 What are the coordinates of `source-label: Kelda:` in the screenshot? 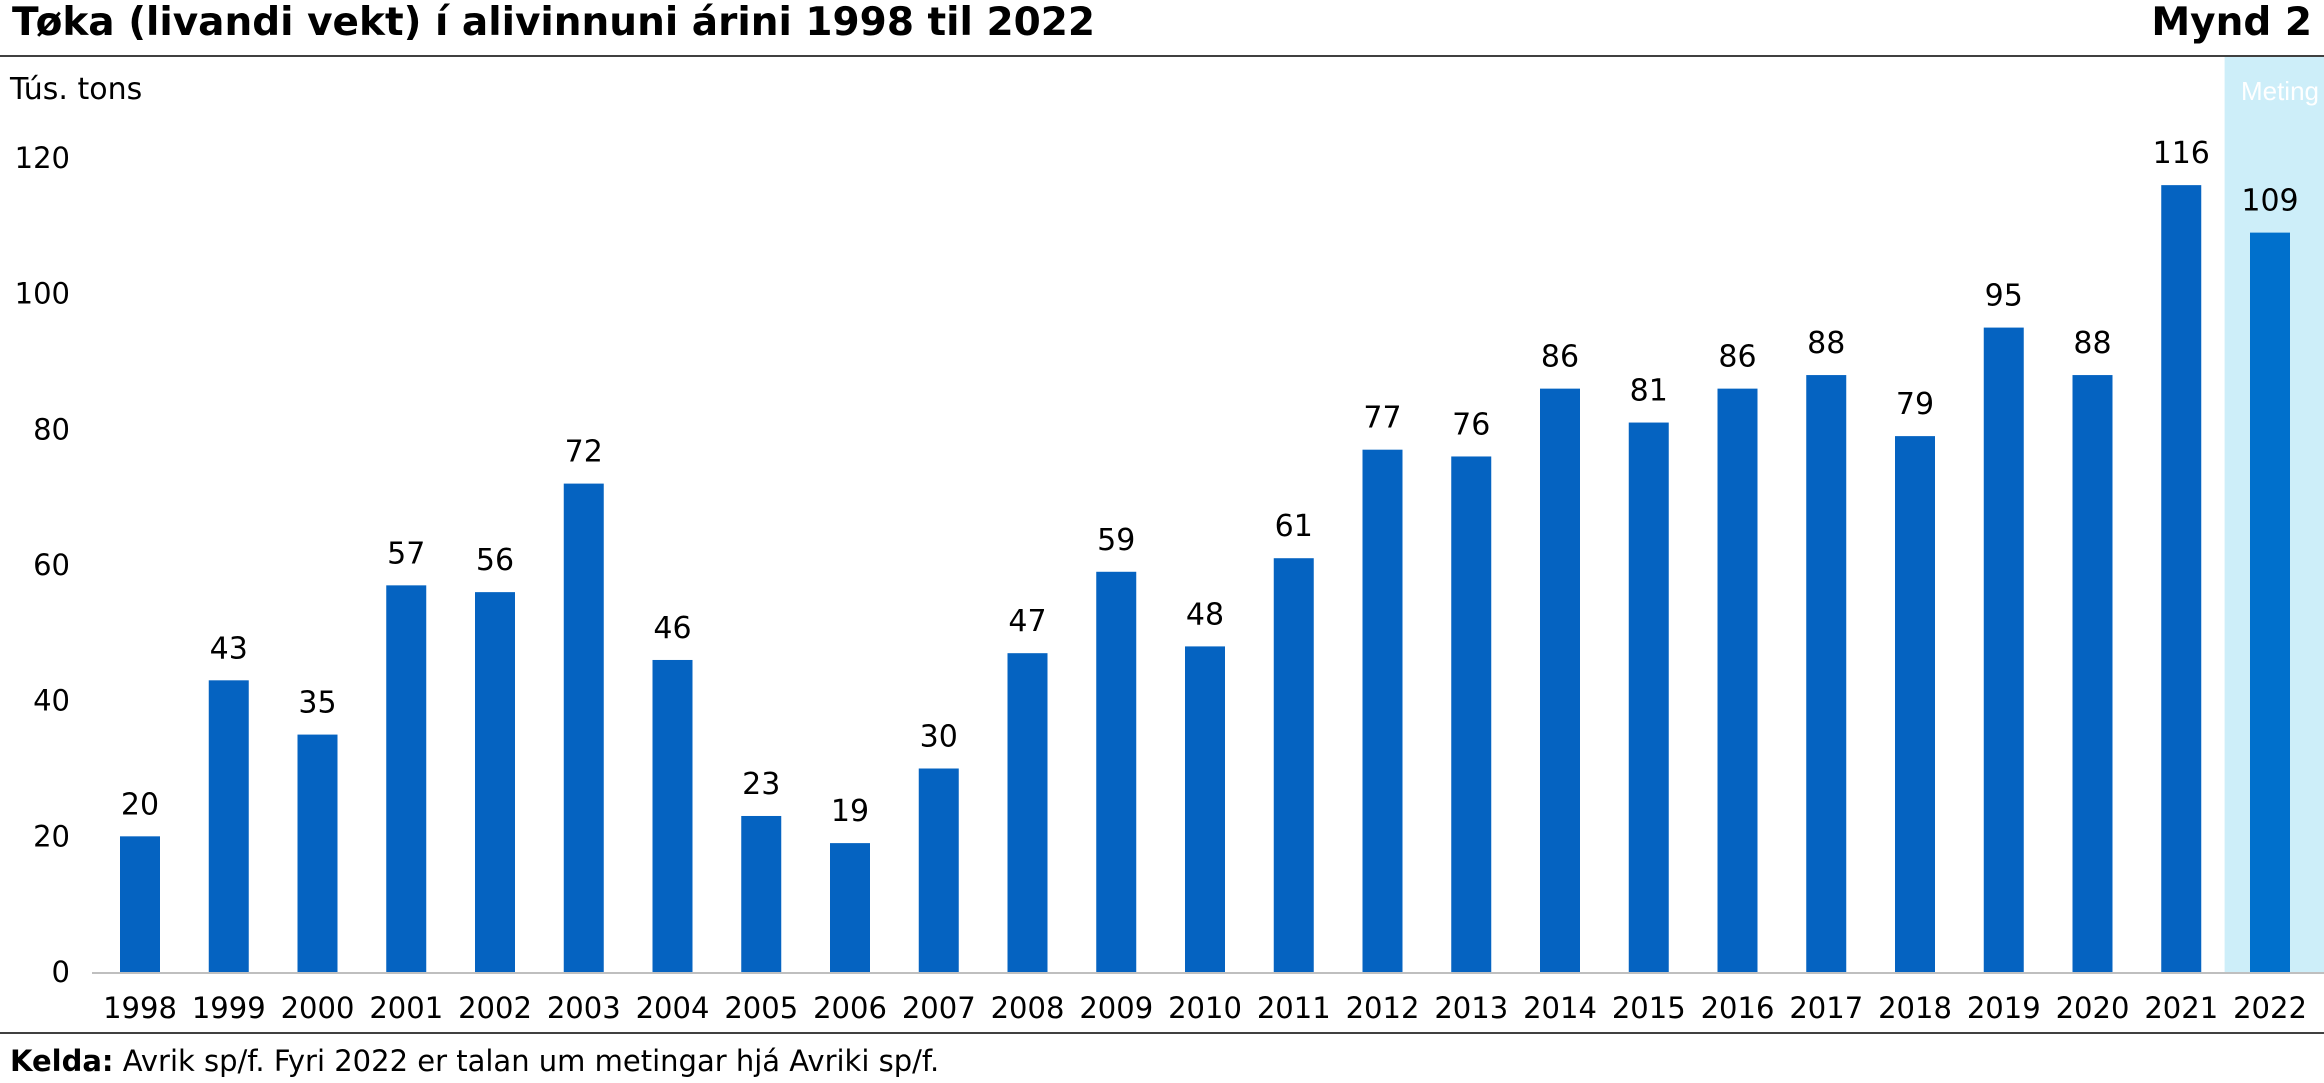 It's located at (62, 1061).